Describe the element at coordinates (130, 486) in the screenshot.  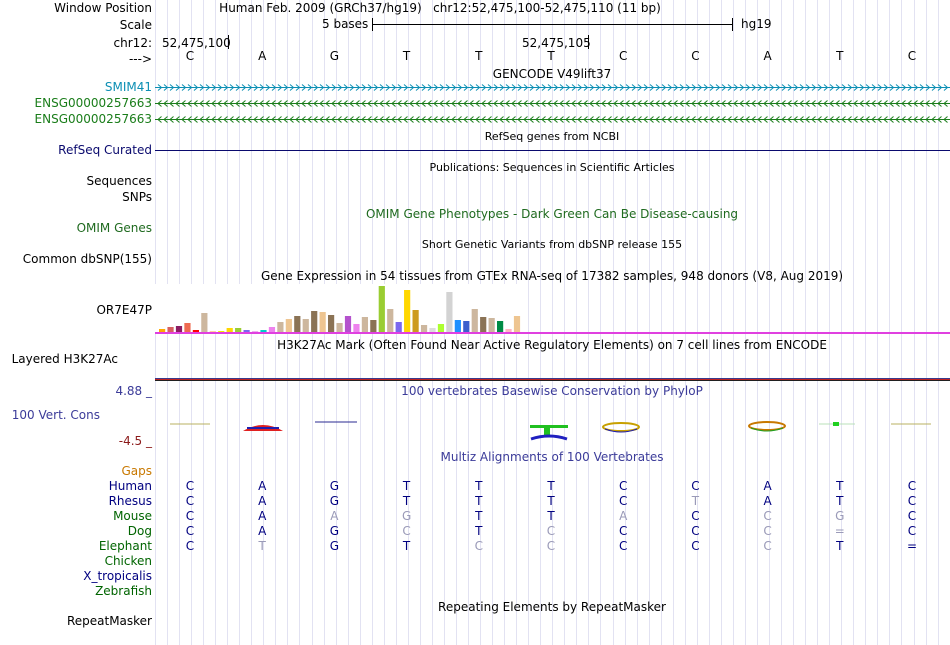
I see `species-label: Human` at that location.